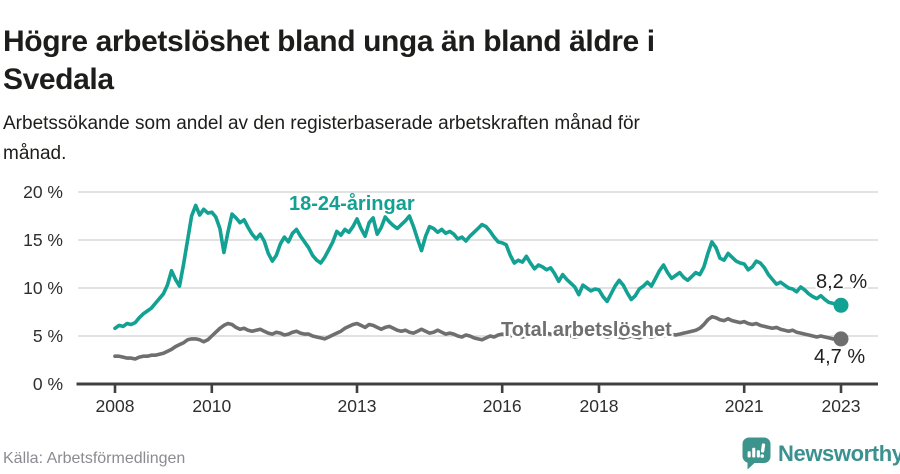 The image size is (900, 474). Describe the element at coordinates (352, 204) in the screenshot. I see `series-label-youth: 18-24-åringar` at that location.